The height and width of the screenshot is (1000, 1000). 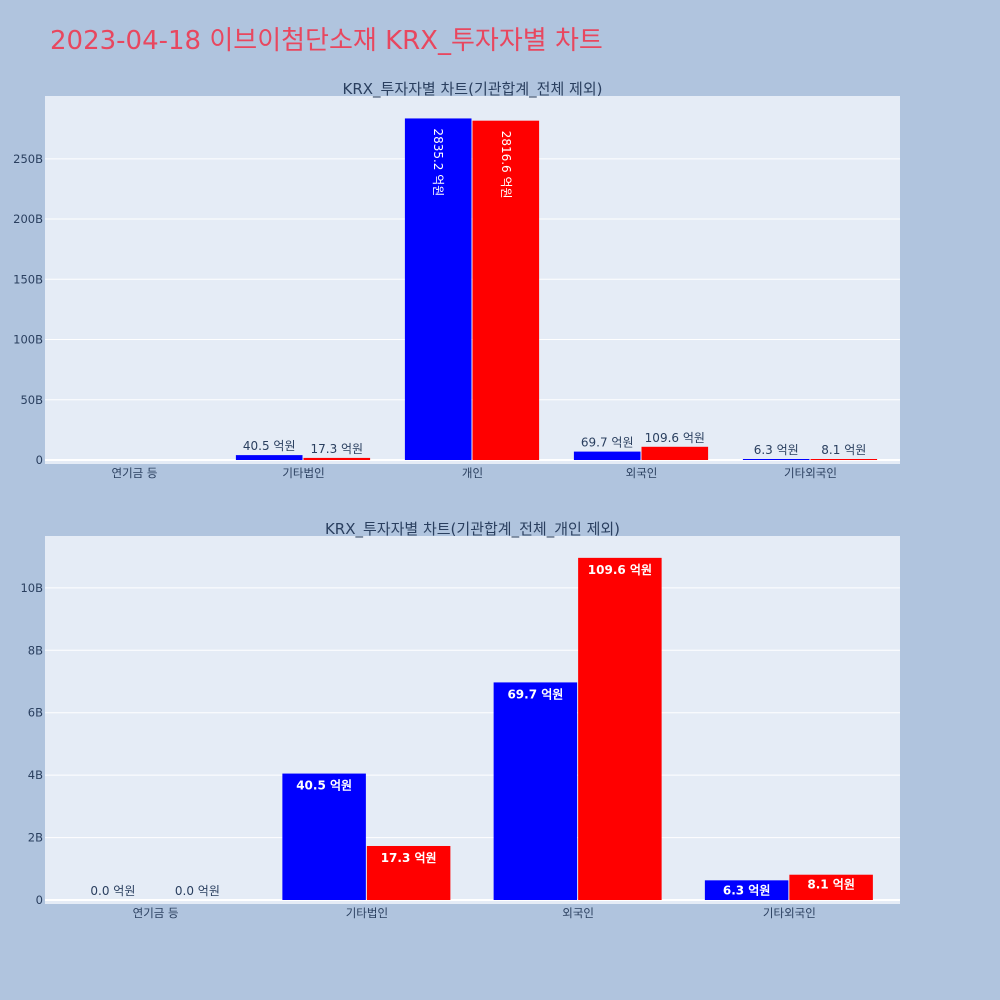 I want to click on subplot-title: KRX_투자자별 차트(기관합계_전체 제외), so click(x=473, y=89).